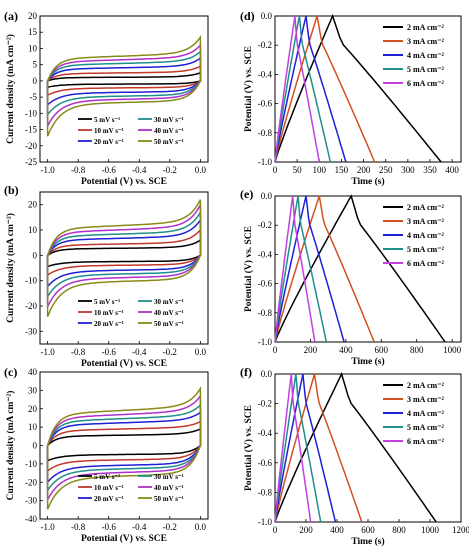 The width and height of the screenshot is (469, 555). I want to click on y-tick-label: -10, so click(31, 464).